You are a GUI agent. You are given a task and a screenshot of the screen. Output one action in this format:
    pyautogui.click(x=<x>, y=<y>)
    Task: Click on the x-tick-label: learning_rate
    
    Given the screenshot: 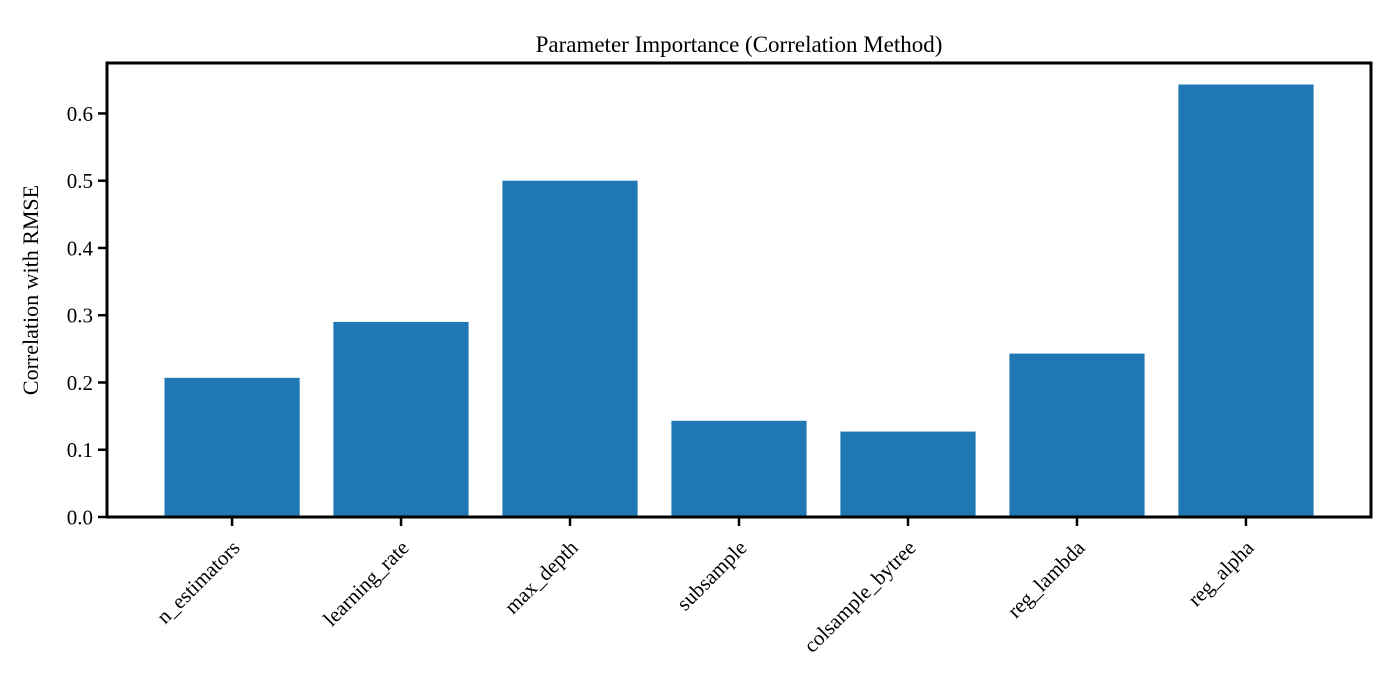 What is the action you would take?
    pyautogui.click(x=365, y=583)
    